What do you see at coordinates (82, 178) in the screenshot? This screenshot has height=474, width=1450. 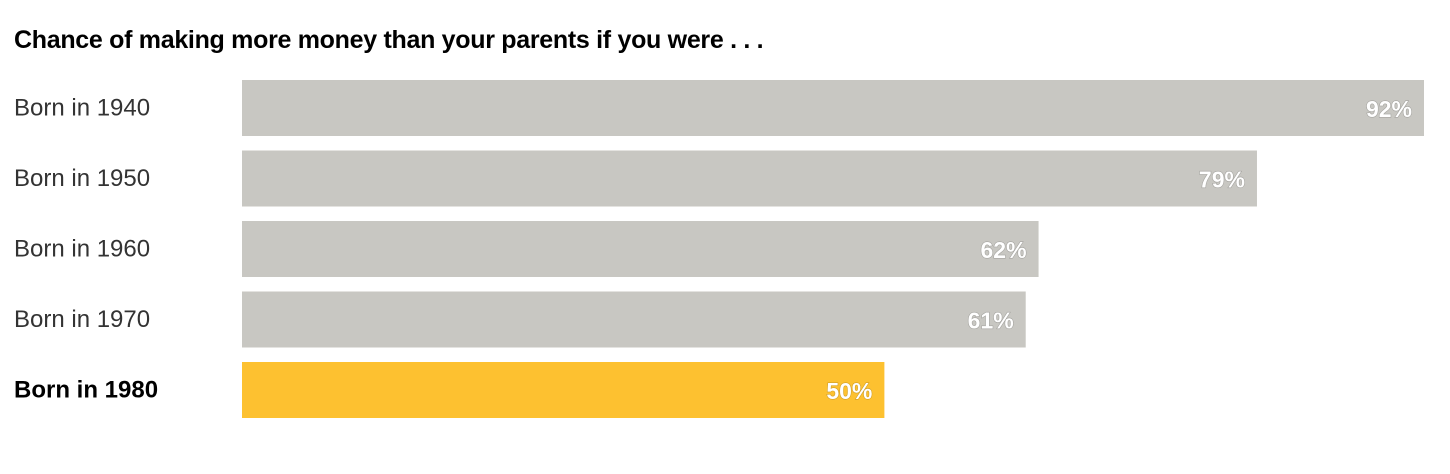 I see `category-label: Born in 1950` at bounding box center [82, 178].